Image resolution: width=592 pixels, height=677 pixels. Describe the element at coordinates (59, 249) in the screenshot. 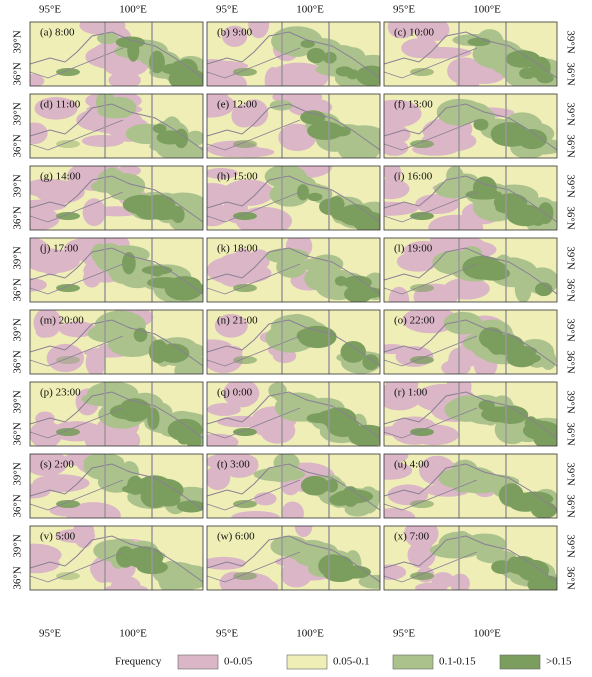

I see `panel-label: (j) 17:00` at that location.